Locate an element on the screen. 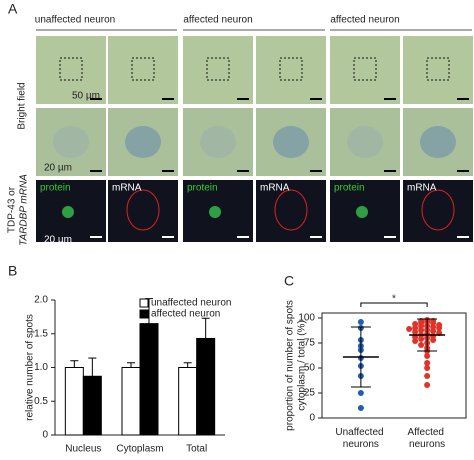  row-label: TDP-43 or is located at coordinates (12, 209).